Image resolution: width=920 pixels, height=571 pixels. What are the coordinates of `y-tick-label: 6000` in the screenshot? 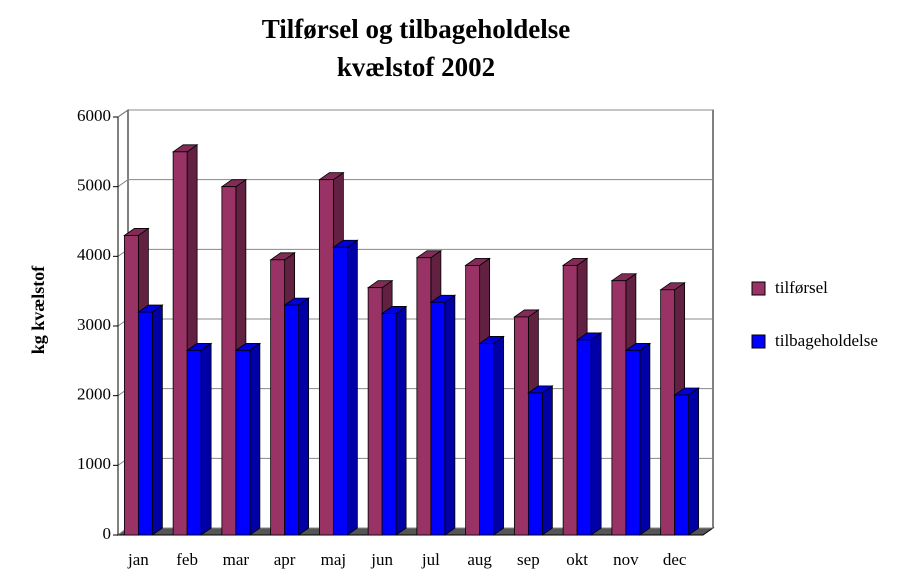 It's located at (94, 115).